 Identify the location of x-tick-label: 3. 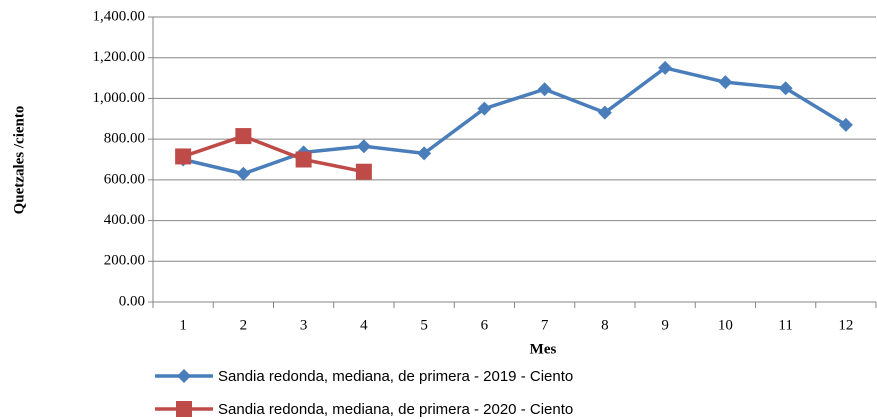
(304, 325).